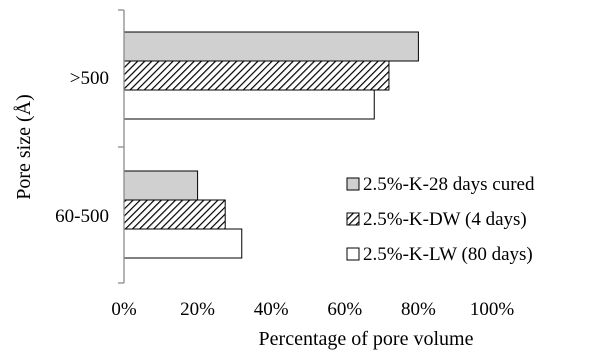 Image resolution: width=615 pixels, height=352 pixels. What do you see at coordinates (448, 254) in the screenshot?
I see `legend-label: 2.5%-K-LW (80 days)` at bounding box center [448, 254].